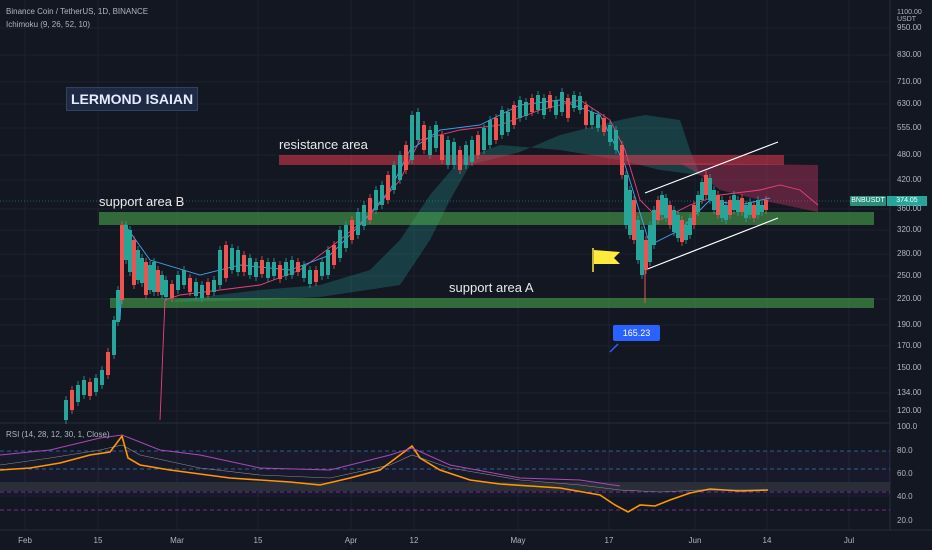 This screenshot has height=550, width=932. Describe the element at coordinates (636, 333) in the screenshot. I see `low-price-callout: 165.23` at that location.